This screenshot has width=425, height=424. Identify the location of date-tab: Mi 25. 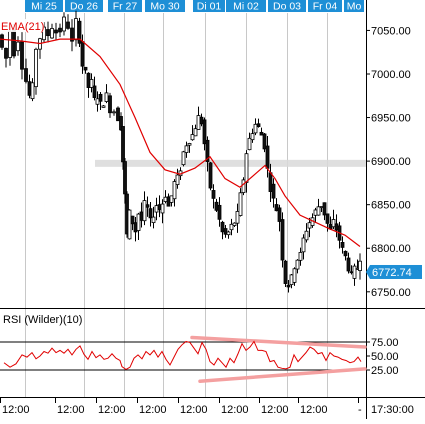
(44, 6).